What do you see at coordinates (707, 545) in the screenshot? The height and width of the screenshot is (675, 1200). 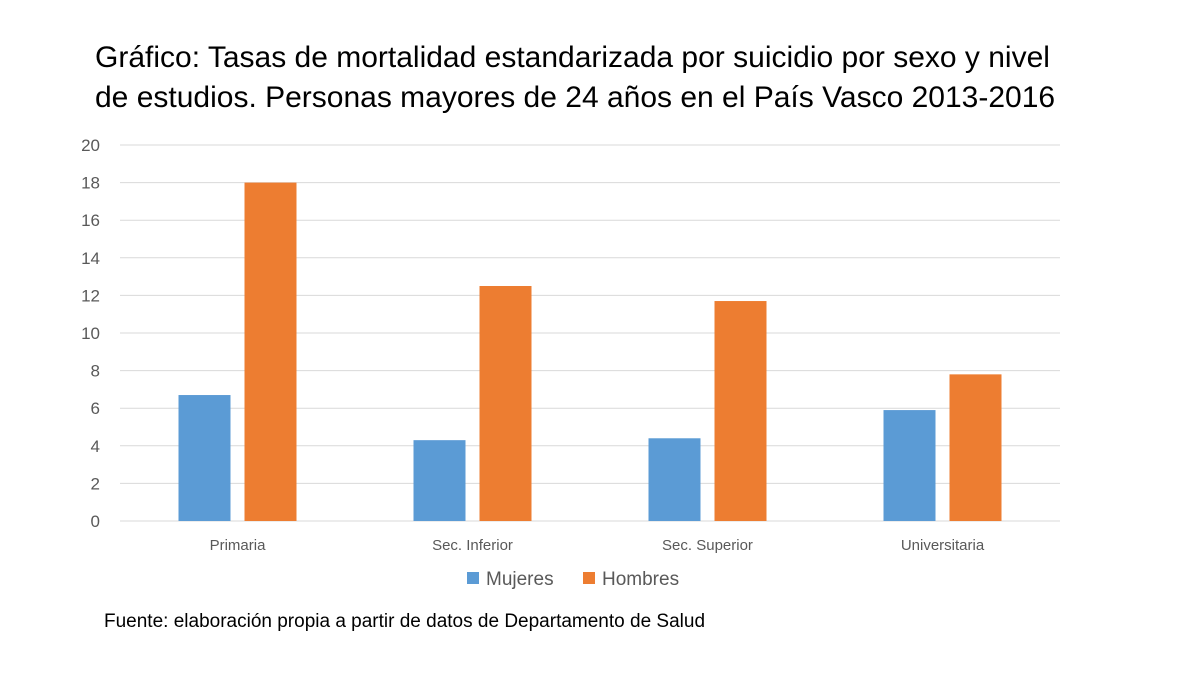 I see `x-category-label: Sec. Superior` at bounding box center [707, 545].